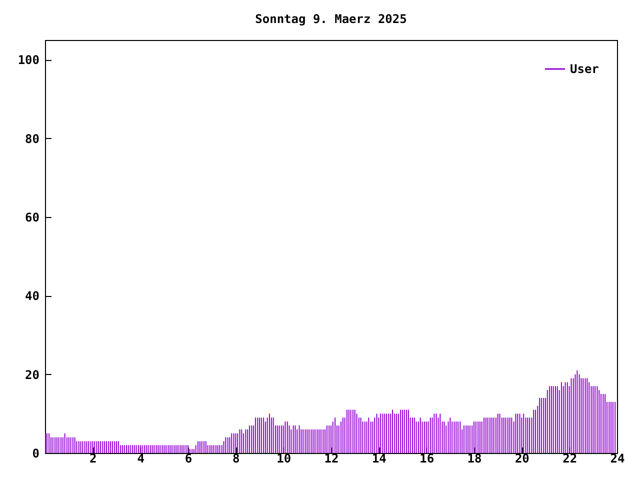 Image resolution: width=640 pixels, height=480 pixels. I want to click on y-tick-label: 80, so click(32, 139).